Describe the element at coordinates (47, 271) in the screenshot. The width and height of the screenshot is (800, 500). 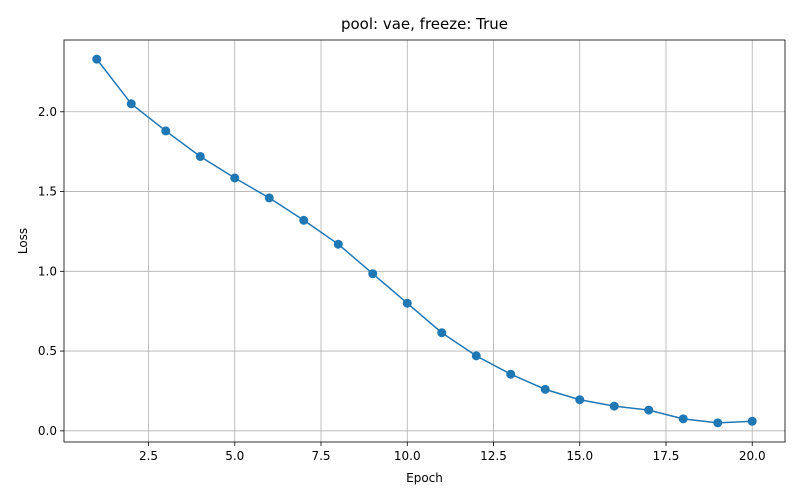
I see `y-tick-label: 1.0` at that location.